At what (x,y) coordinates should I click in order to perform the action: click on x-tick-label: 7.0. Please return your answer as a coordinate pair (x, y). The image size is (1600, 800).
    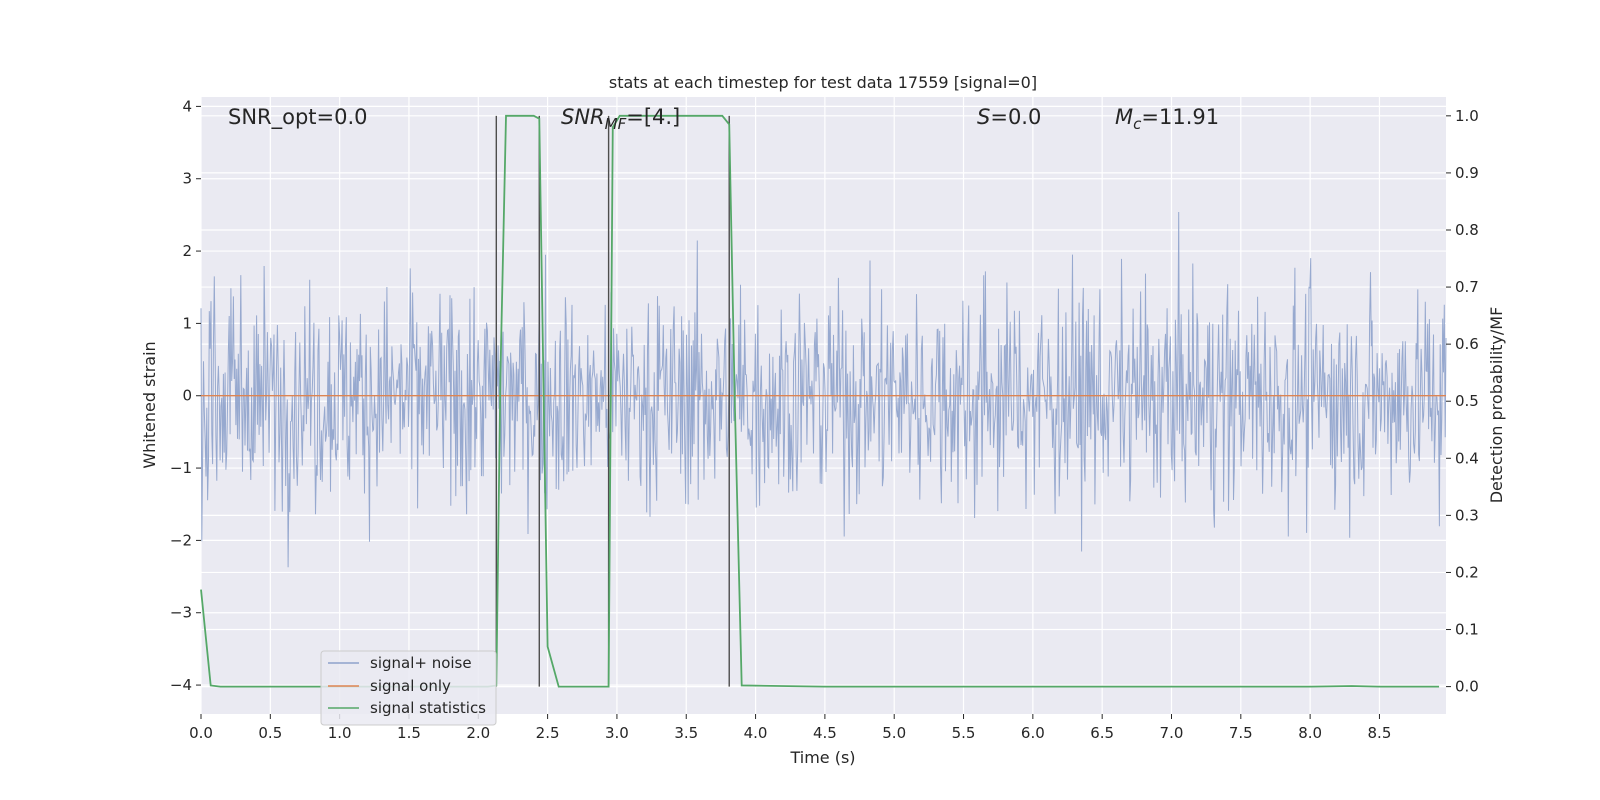
    Looking at the image, I should click on (1172, 733).